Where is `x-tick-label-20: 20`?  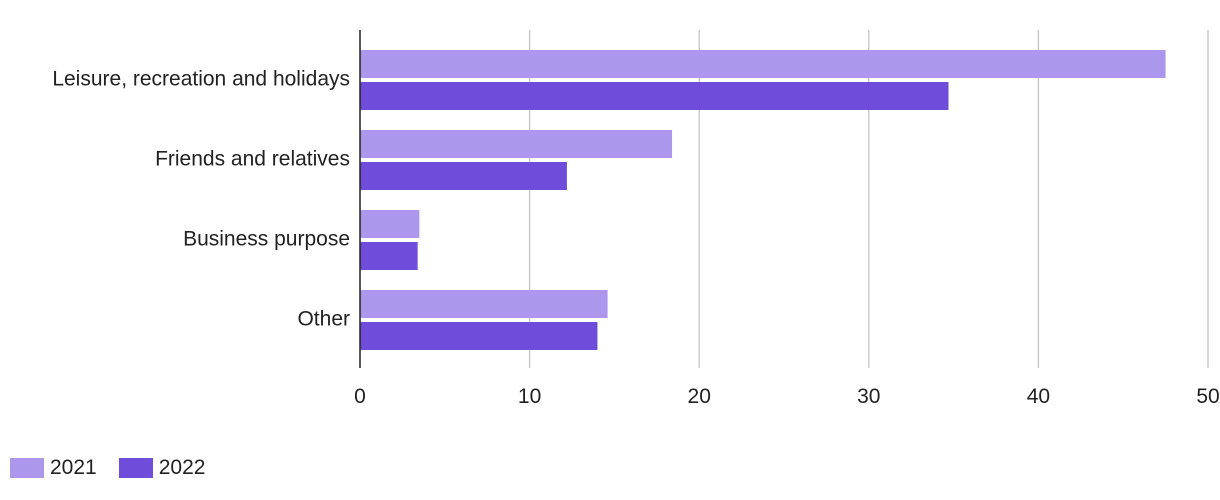 x-tick-label-20: 20 is located at coordinates (699, 396).